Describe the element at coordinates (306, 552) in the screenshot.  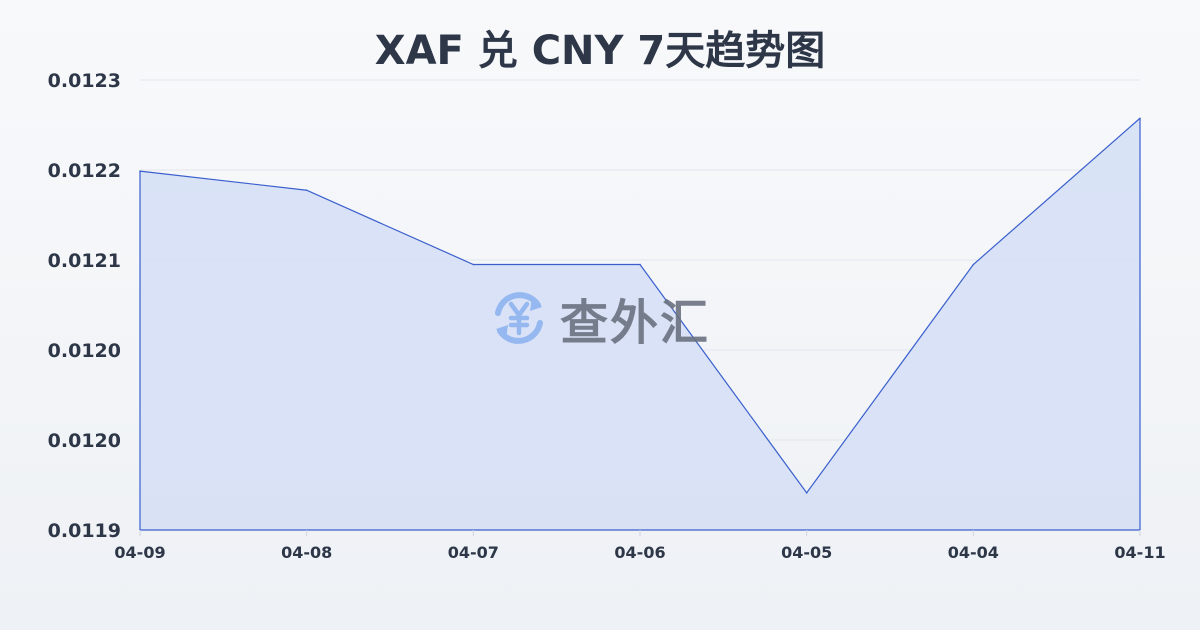
I see `x-tick-label: 04-08` at that location.